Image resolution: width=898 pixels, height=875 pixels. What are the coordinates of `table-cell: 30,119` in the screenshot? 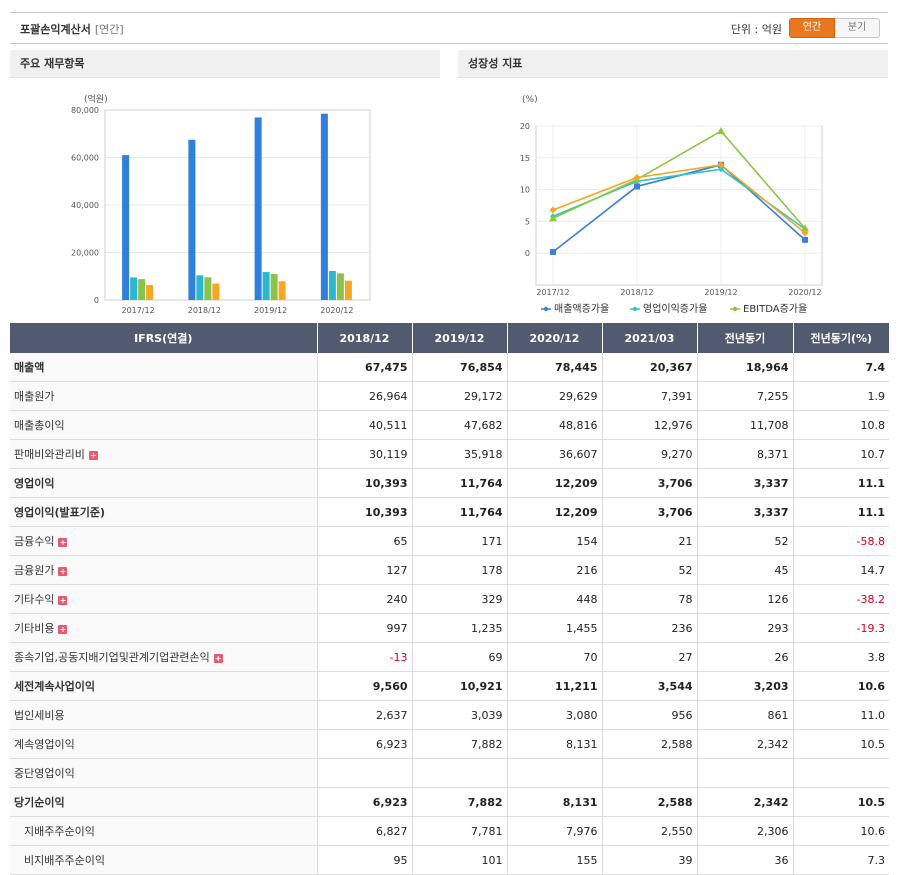 It's located at (364, 454).